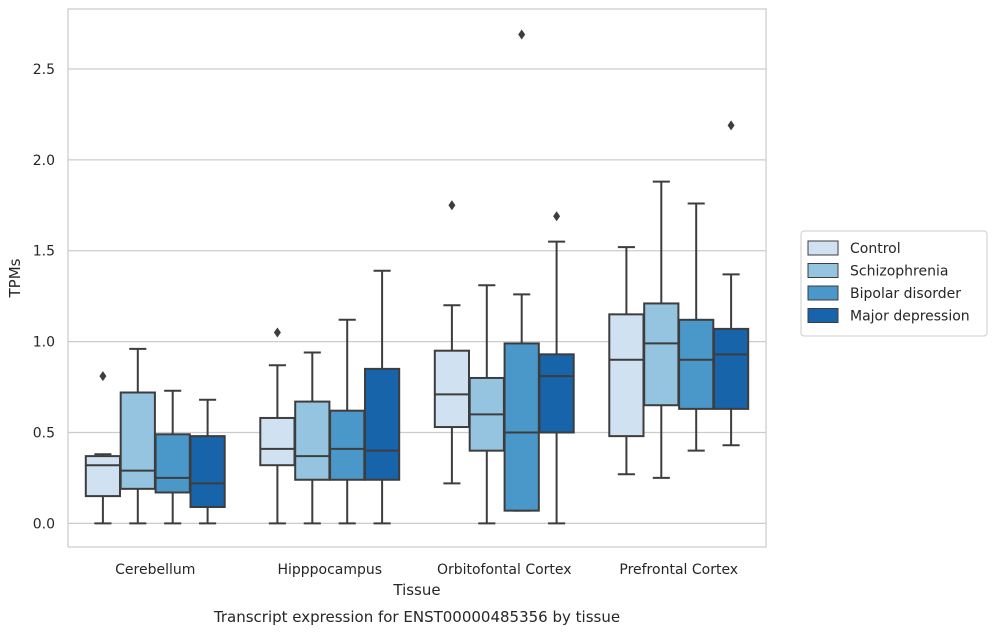  What do you see at coordinates (15, 278) in the screenshot?
I see `y-axis-title: TPMs` at bounding box center [15, 278].